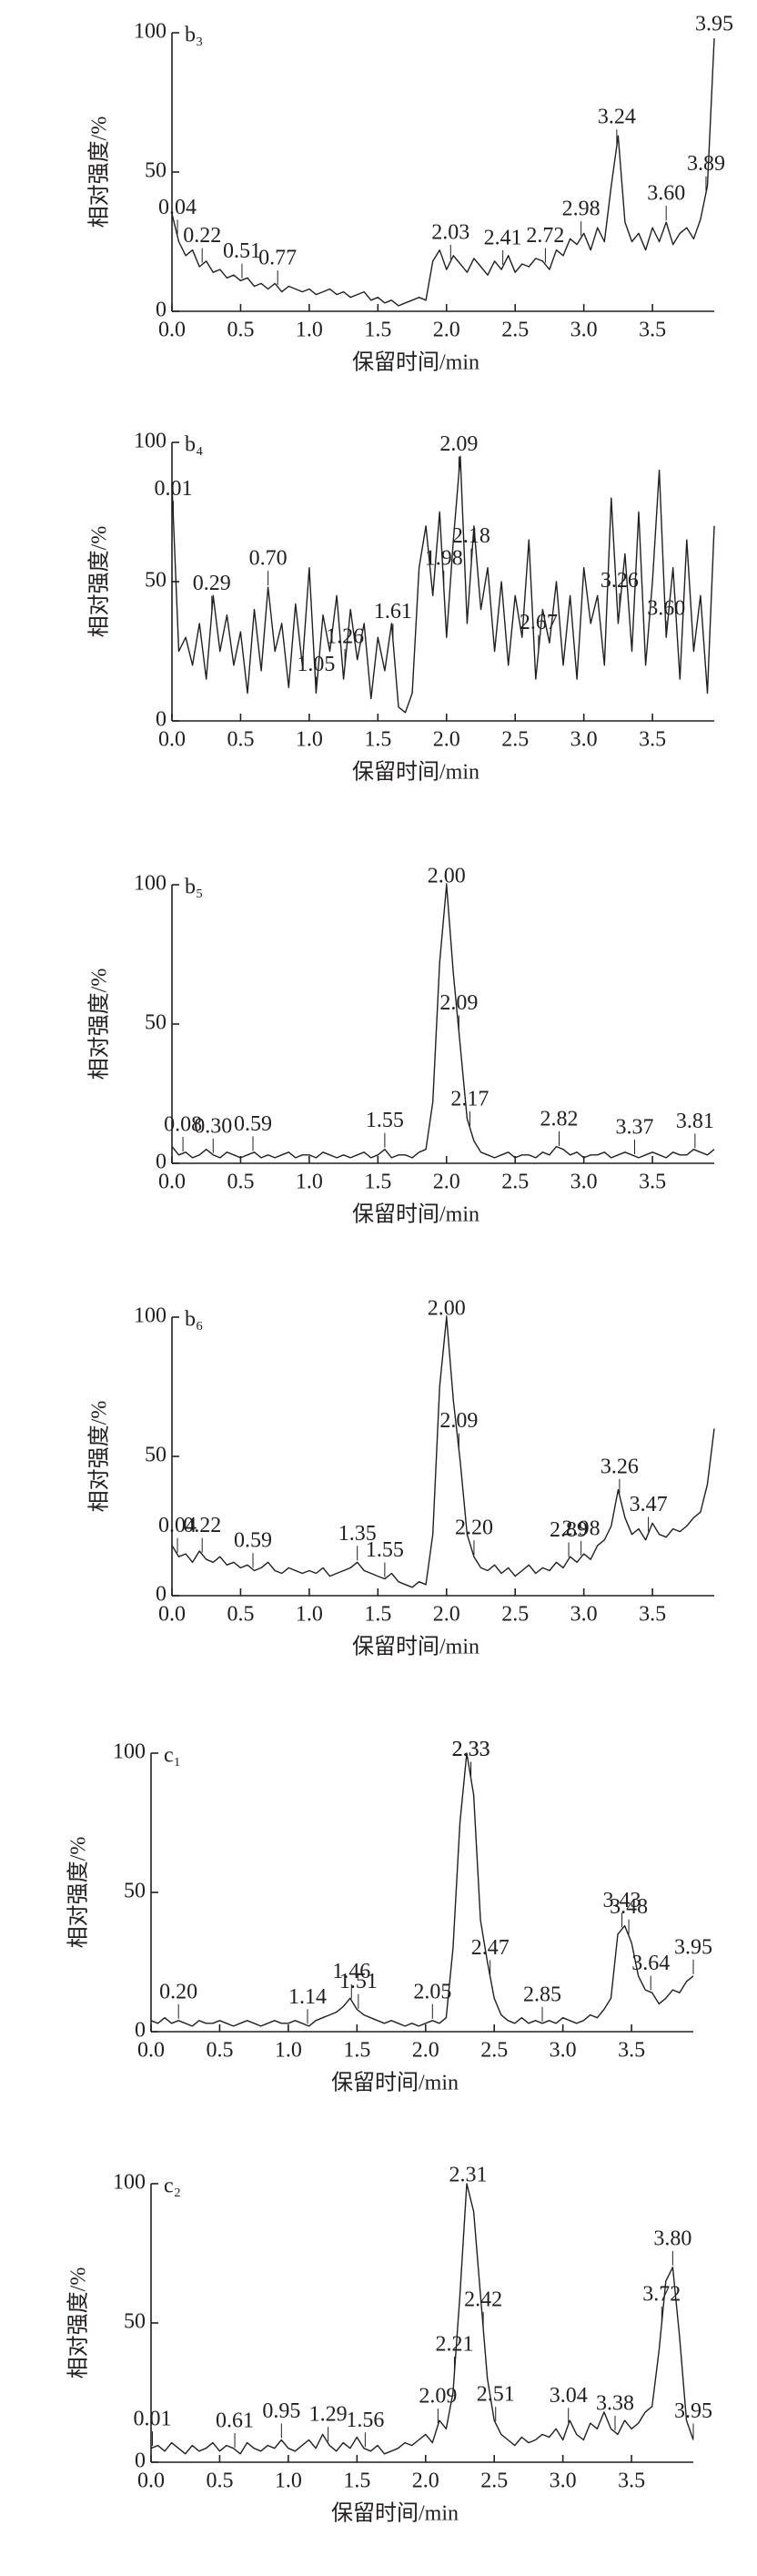 Image resolution: width=757 pixels, height=2576 pixels. Describe the element at coordinates (235, 2420) in the screenshot. I see `peak-label: 0.61` at that location.